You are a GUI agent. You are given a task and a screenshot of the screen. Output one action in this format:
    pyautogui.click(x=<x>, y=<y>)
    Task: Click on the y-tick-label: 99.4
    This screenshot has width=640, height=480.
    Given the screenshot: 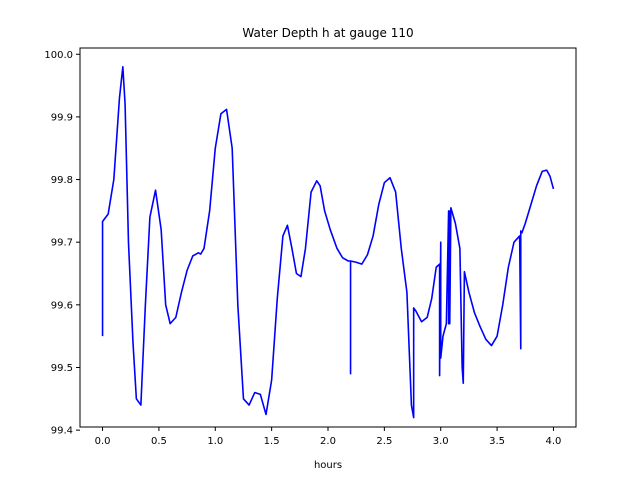 What is the action you would take?
    pyautogui.click(x=62, y=431)
    